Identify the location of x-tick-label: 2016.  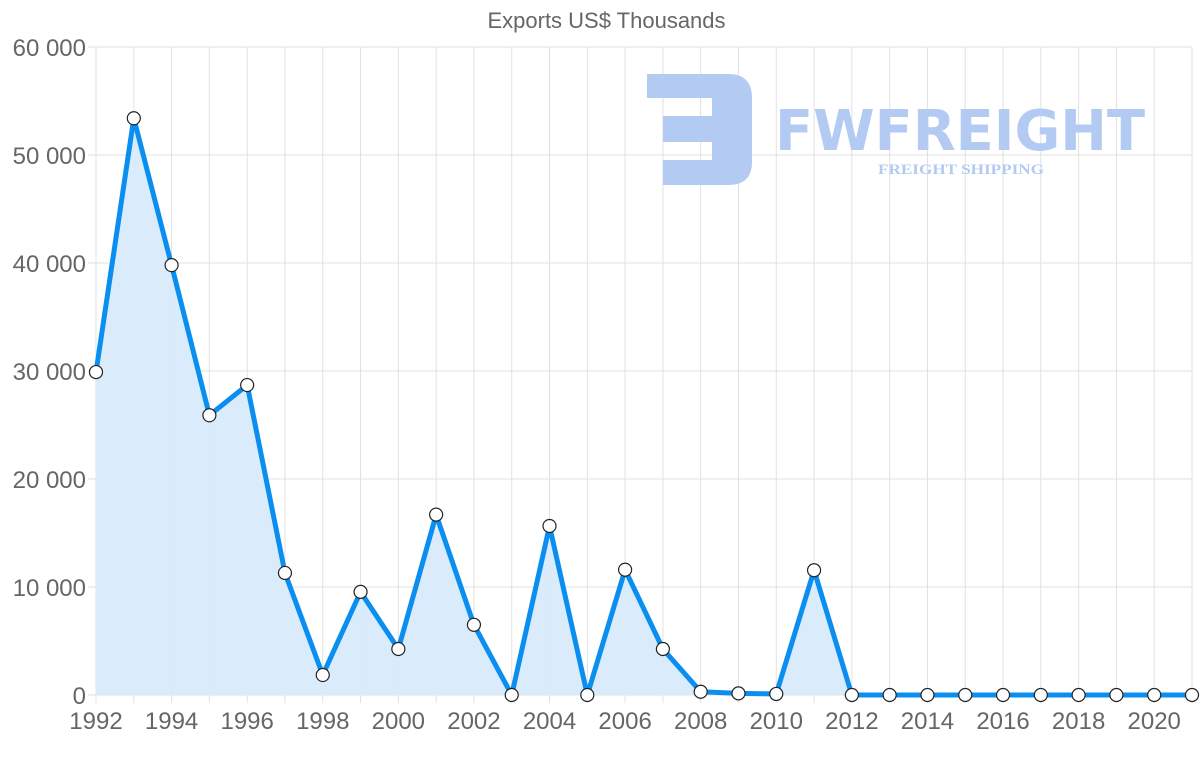
(1002, 721).